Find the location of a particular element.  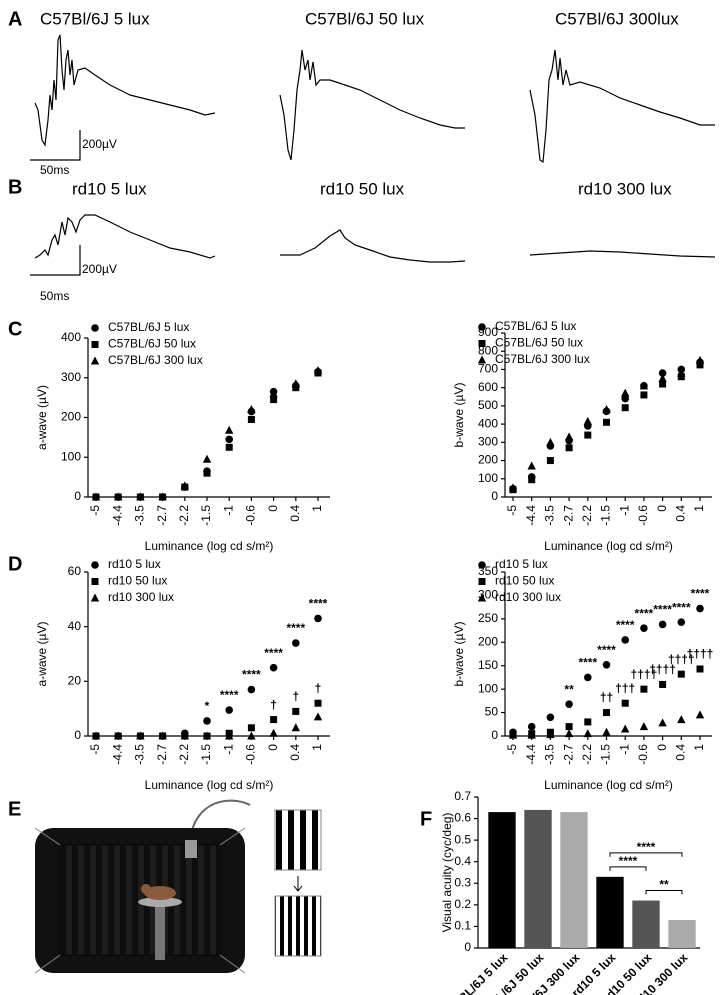

y-tick-label: 700 is located at coordinates (488, 369).